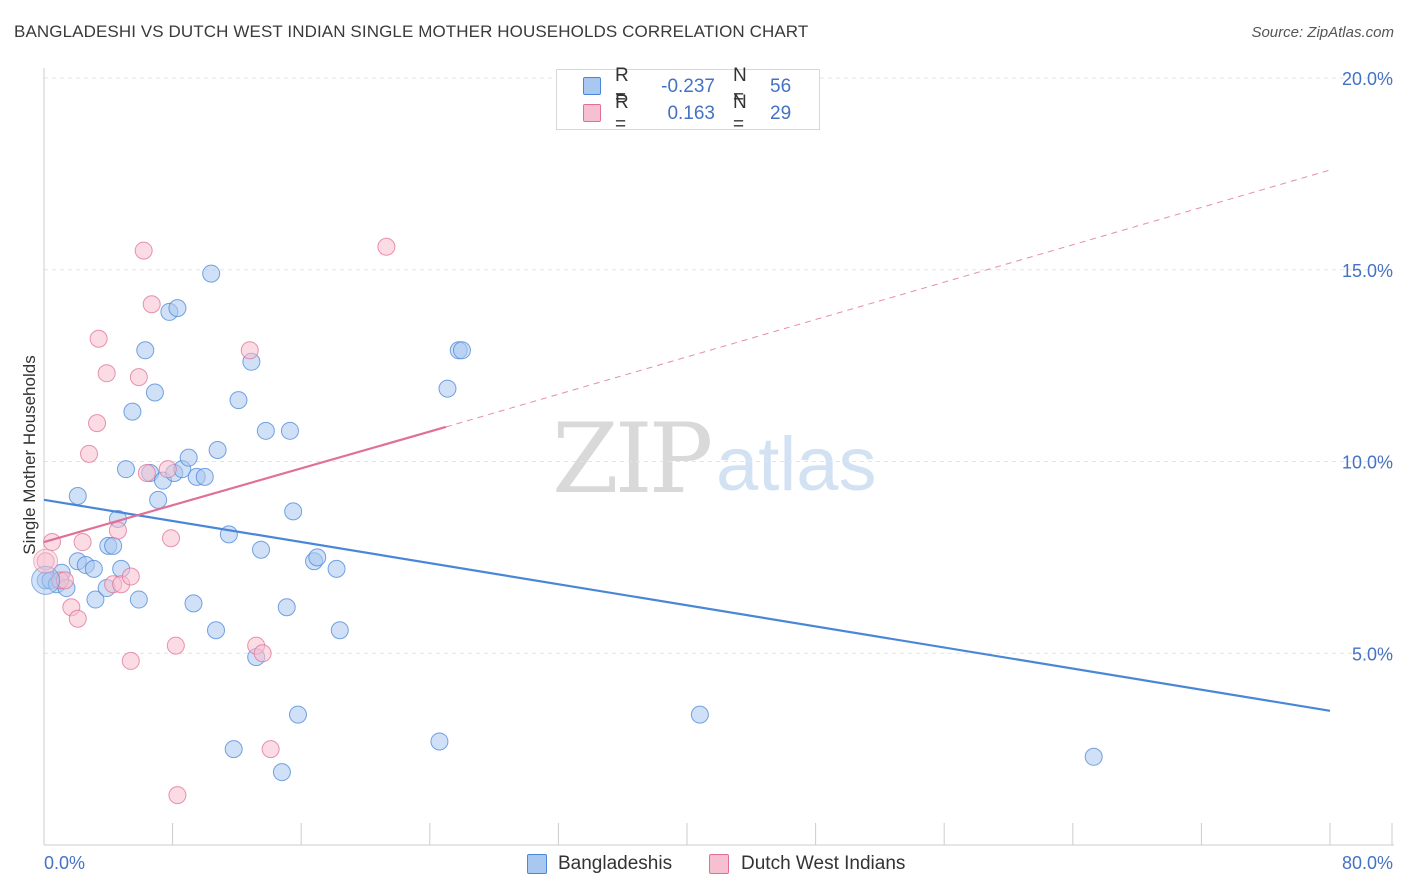 This screenshot has width=1406, height=892. What do you see at coordinates (1367, 863) in the screenshot?
I see `x-tick-label: 80.0%` at bounding box center [1367, 863].